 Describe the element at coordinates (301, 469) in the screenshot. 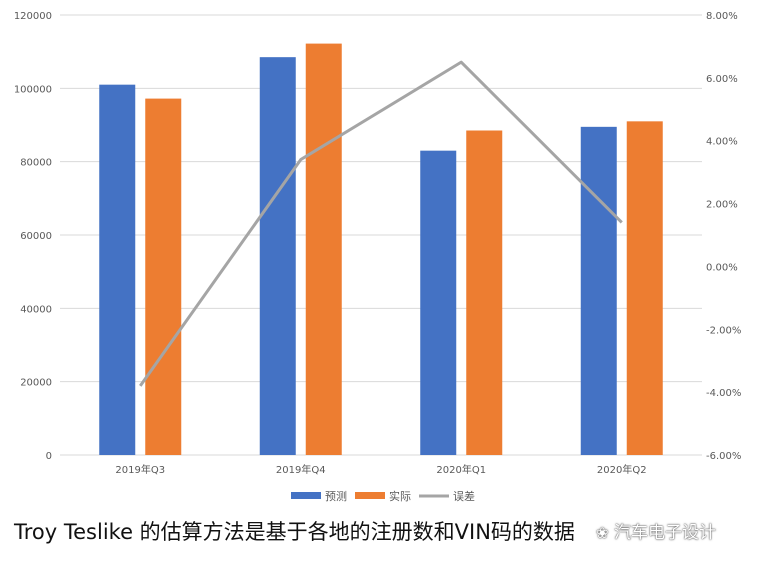

I see `x-tick-label: 2019年Q4` at that location.